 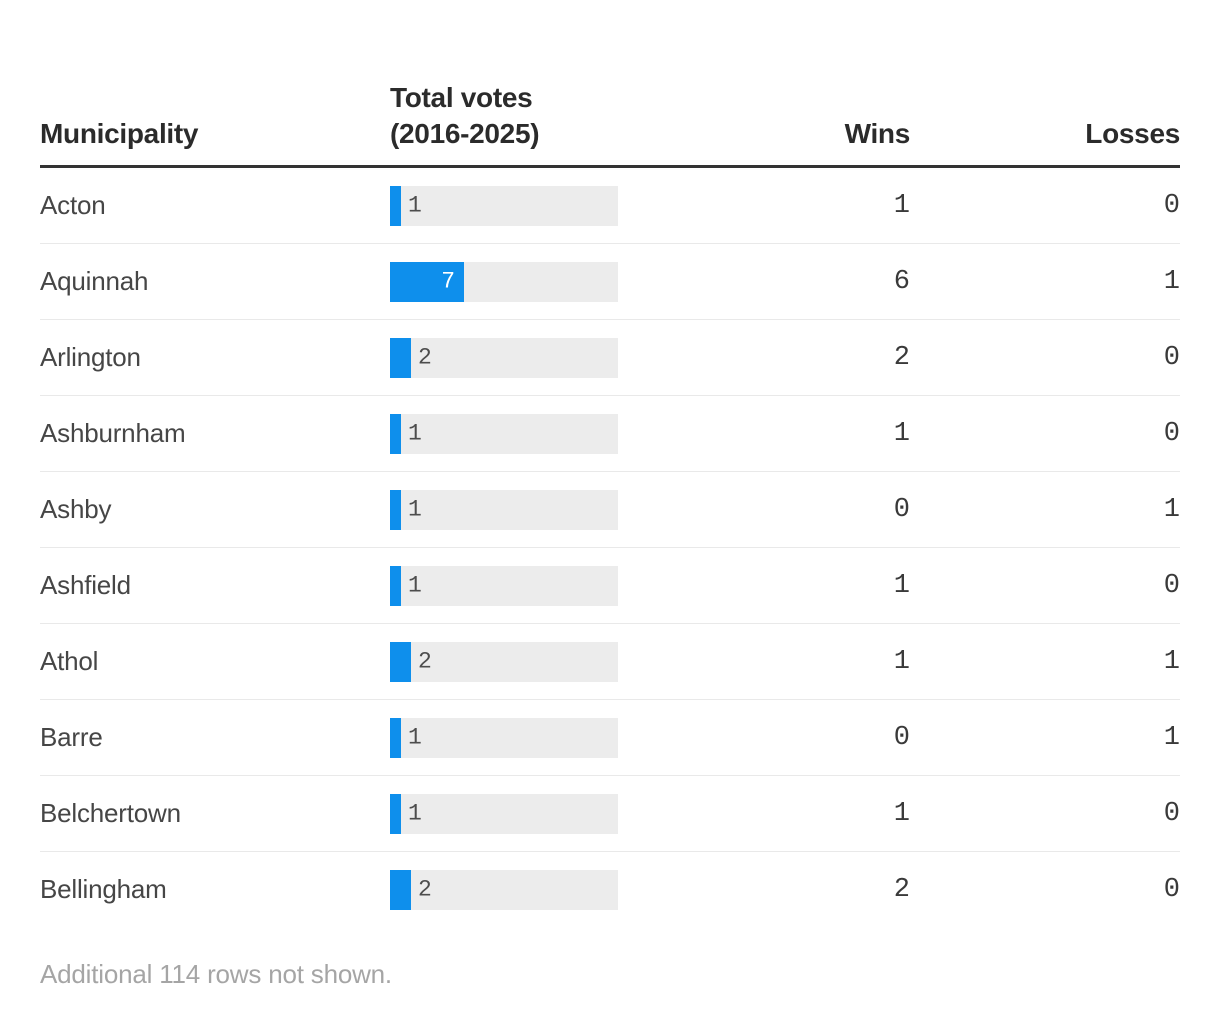 I want to click on table-row: Barre 1 0 1, so click(x=610, y=738).